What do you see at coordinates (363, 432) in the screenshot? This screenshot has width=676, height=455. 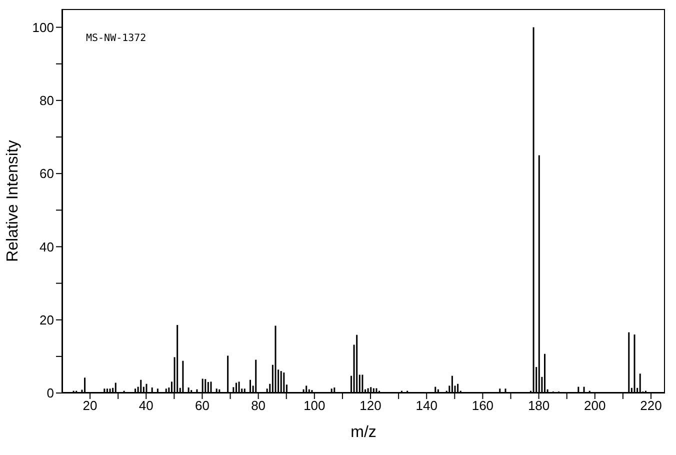 I see `x-axis-title: m/z` at bounding box center [363, 432].